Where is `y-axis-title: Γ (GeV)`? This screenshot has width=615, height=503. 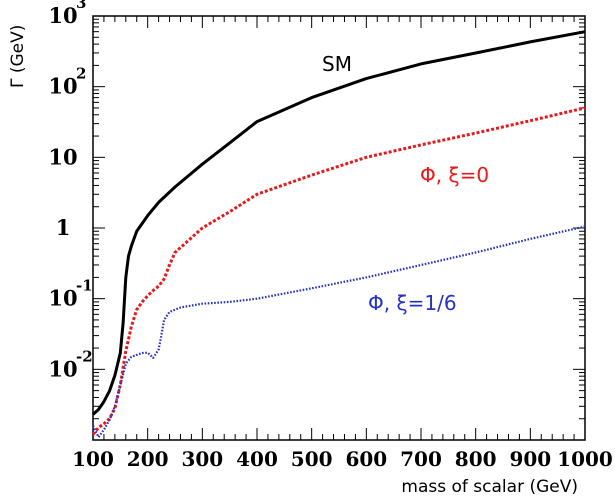
y-axis-title: Γ (GeV) is located at coordinates (18, 56).